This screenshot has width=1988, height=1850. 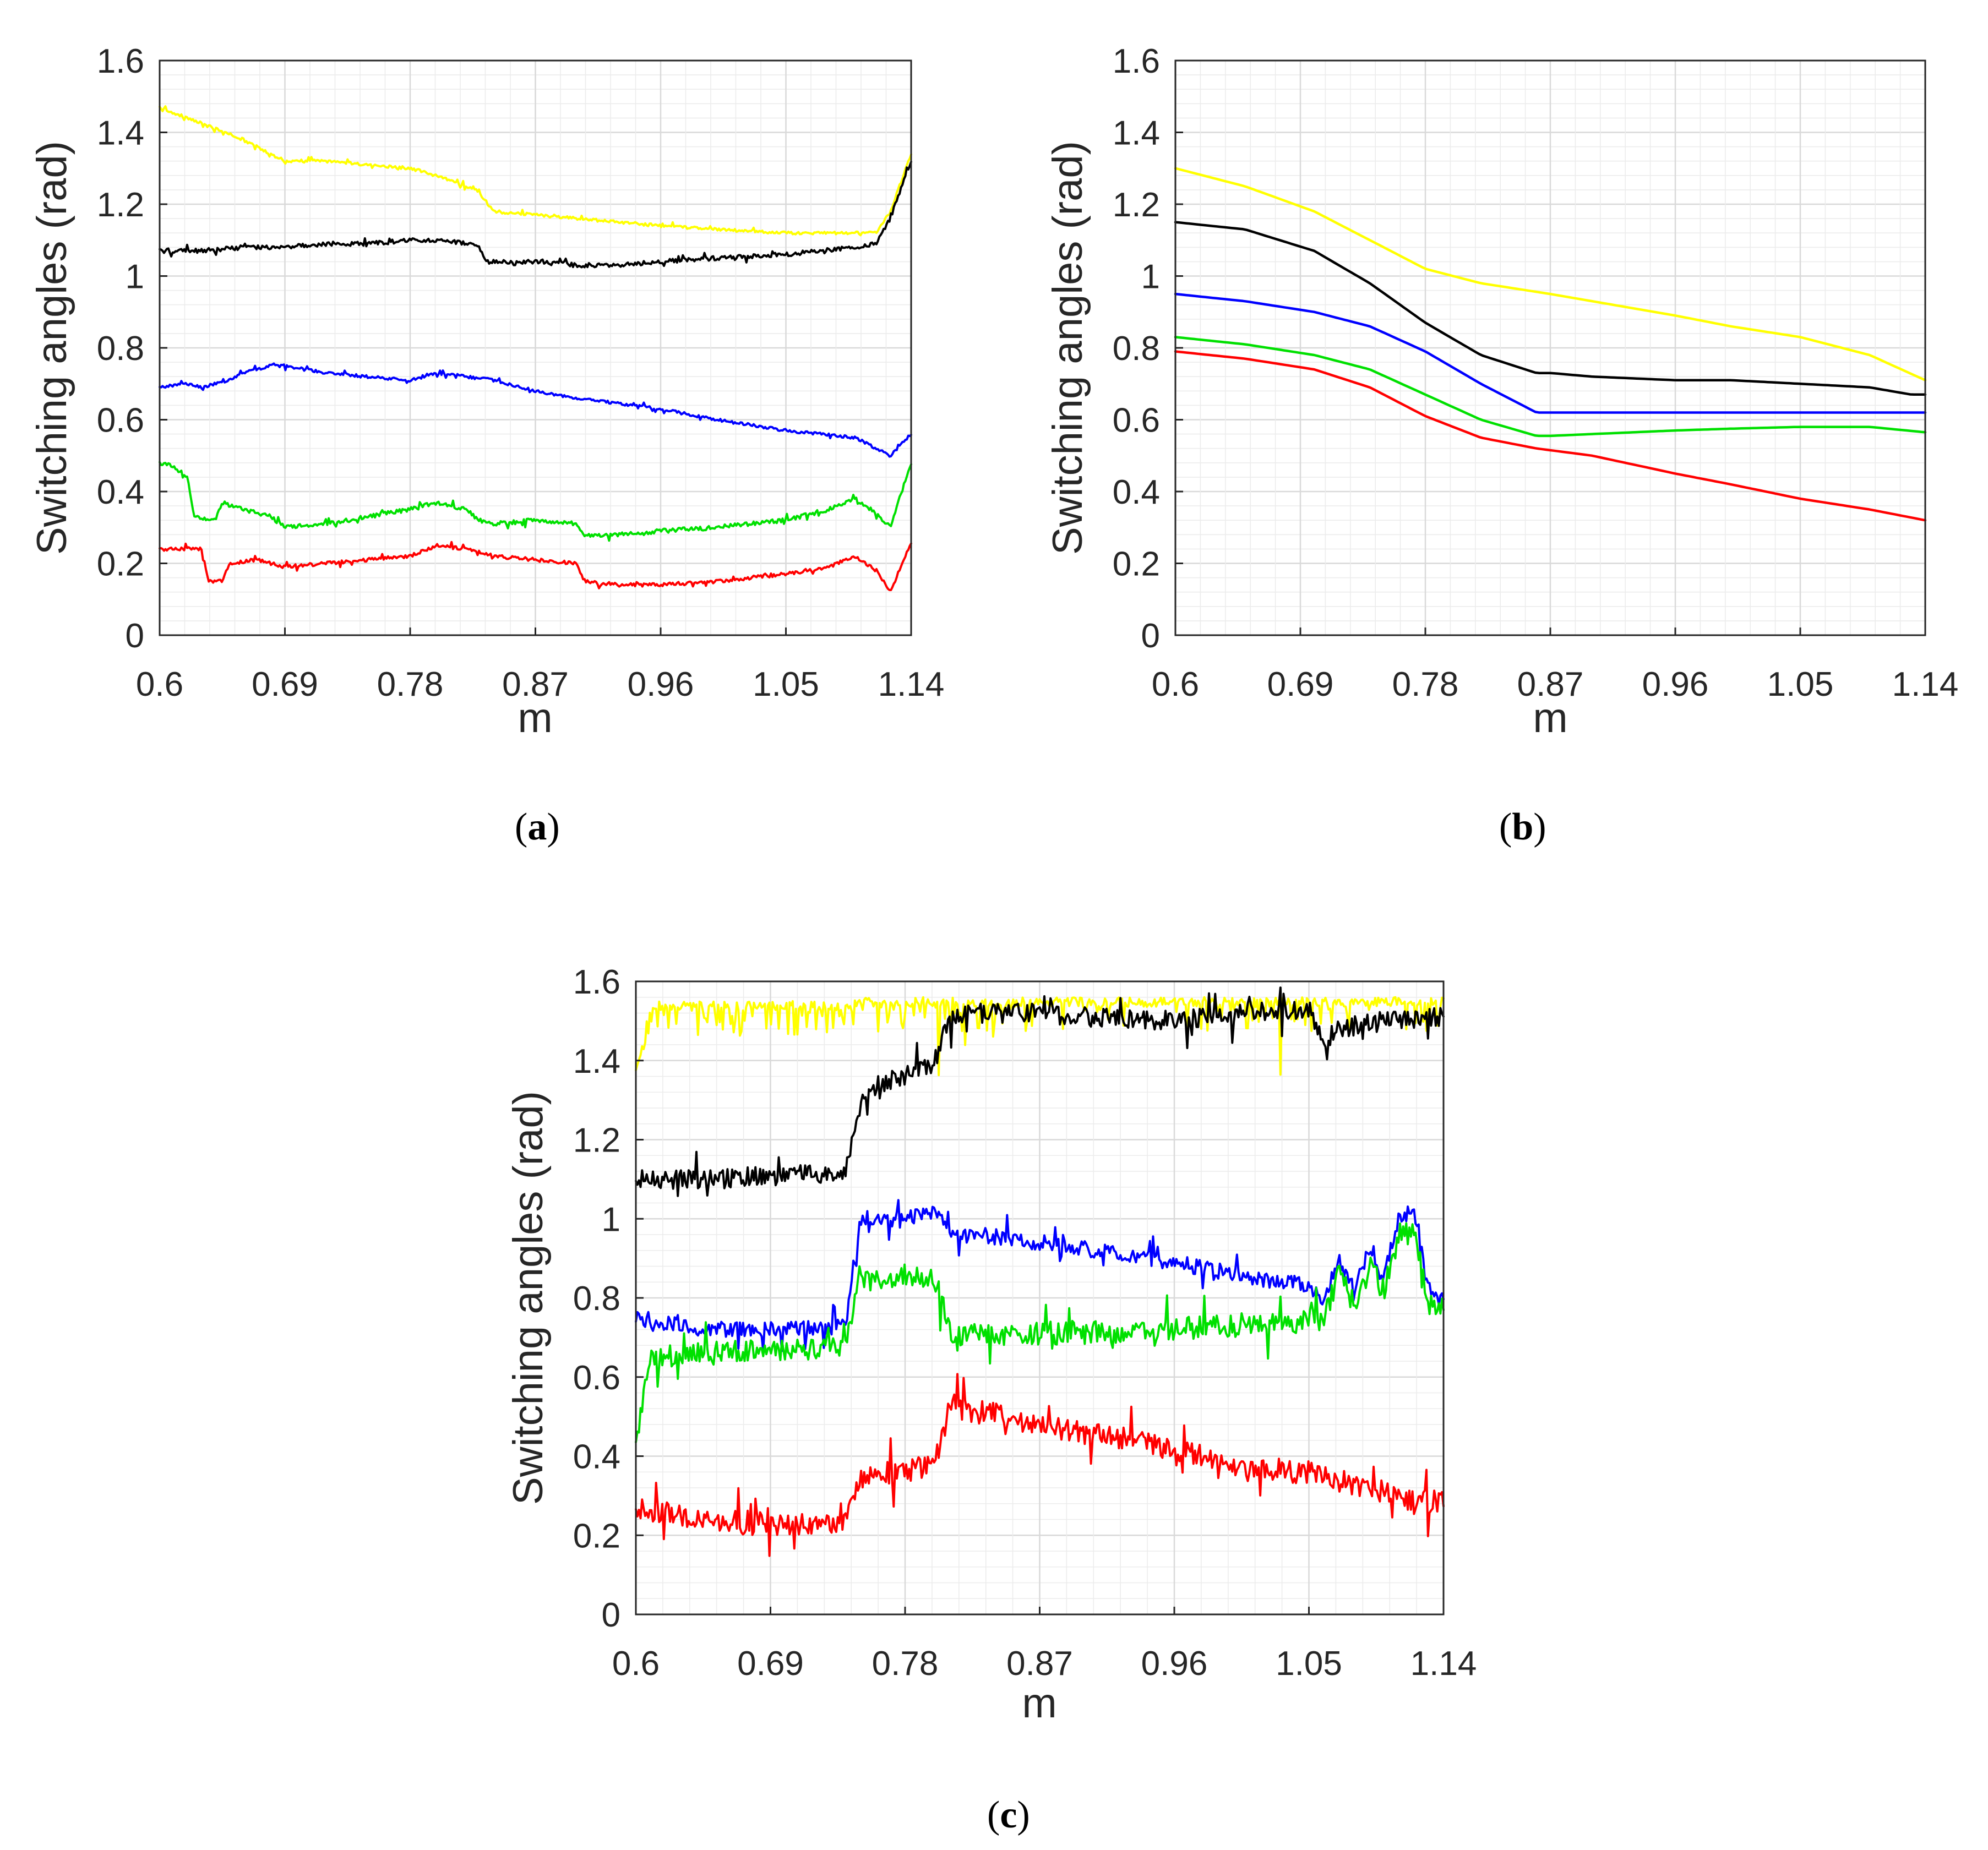 I want to click on panel-c-ylabel: Switching angles (rad), so click(x=529, y=1298).